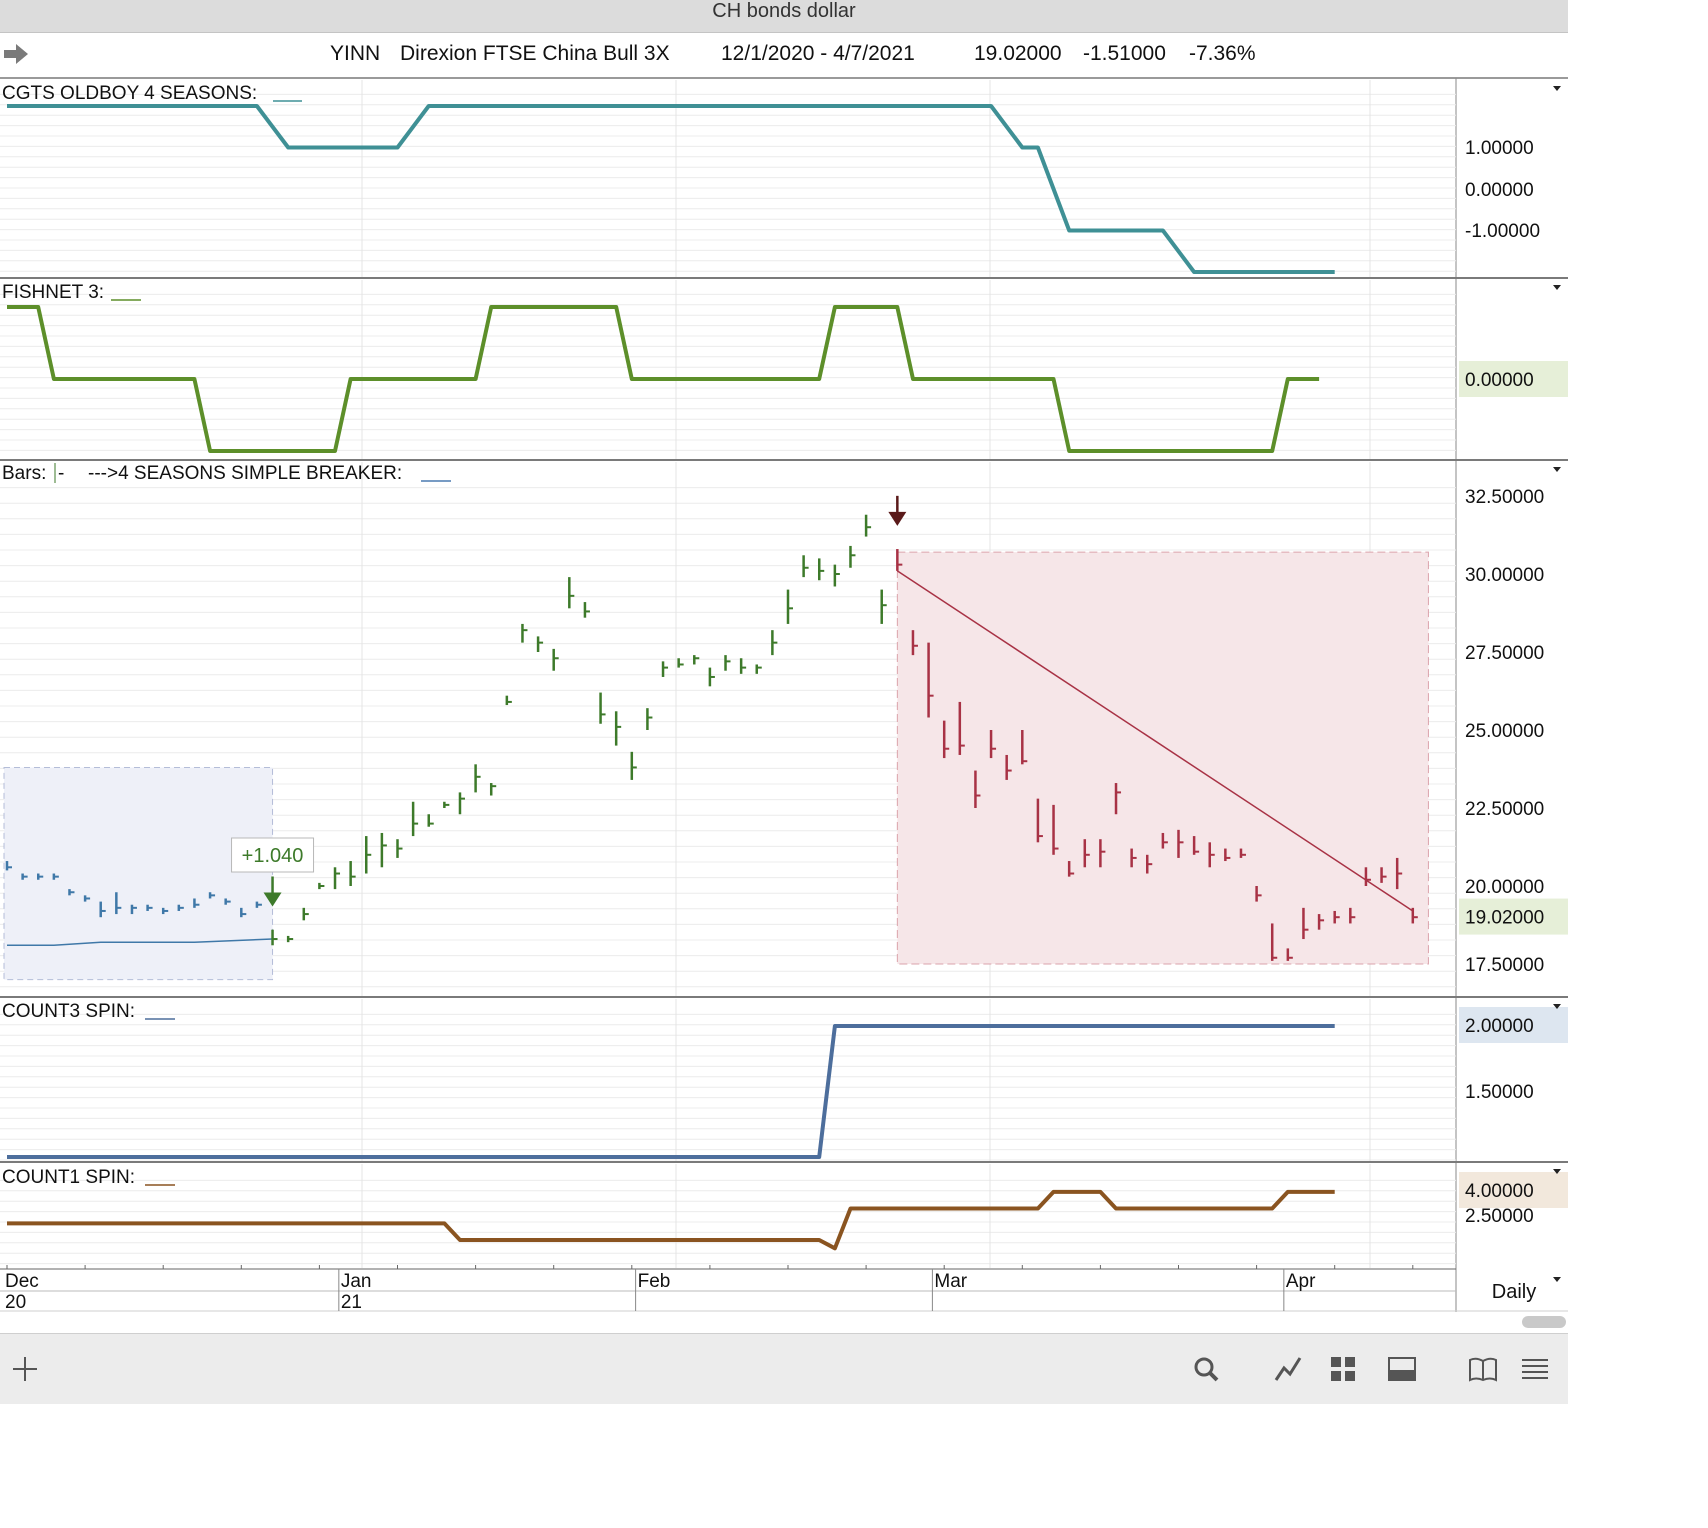  I want to click on oldboy-title: CGTS OLDBOY 4 SEASONS:, so click(129, 93).